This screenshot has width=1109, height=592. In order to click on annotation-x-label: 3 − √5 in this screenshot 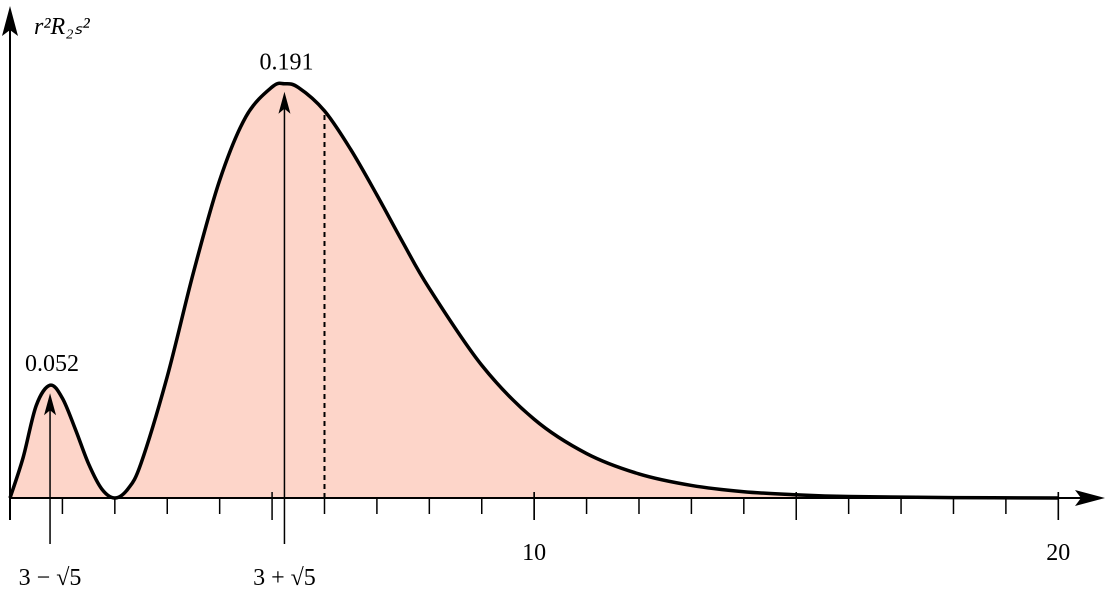, I will do `click(50, 578)`.